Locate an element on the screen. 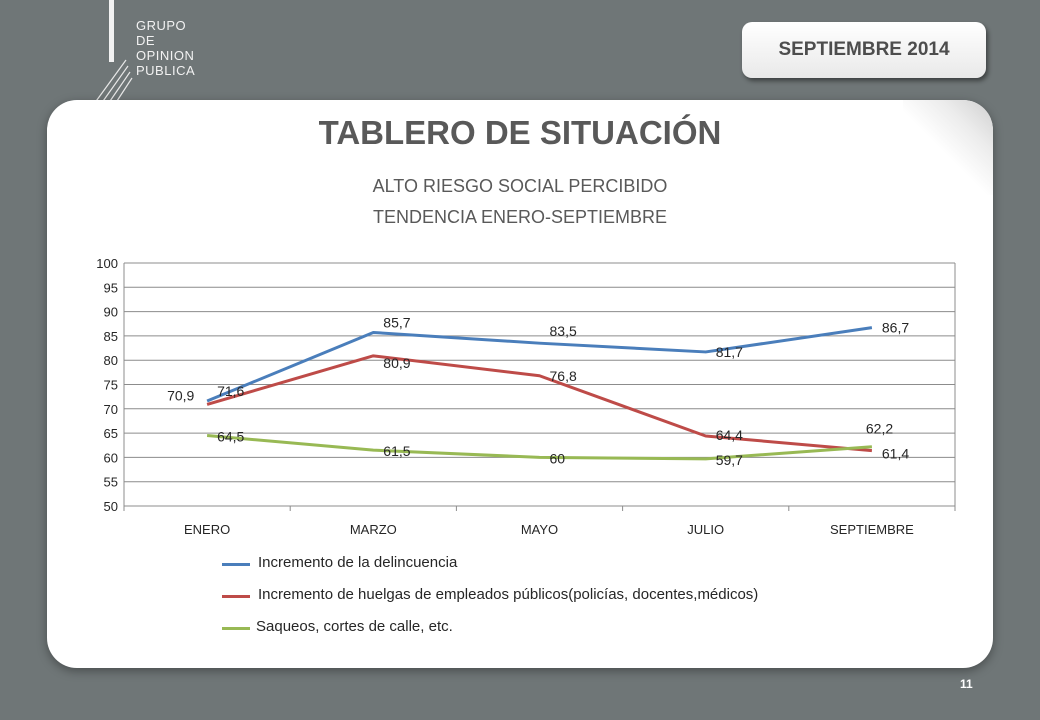 The width and height of the screenshot is (1040, 720). y-tick-label: 50 is located at coordinates (111, 506).